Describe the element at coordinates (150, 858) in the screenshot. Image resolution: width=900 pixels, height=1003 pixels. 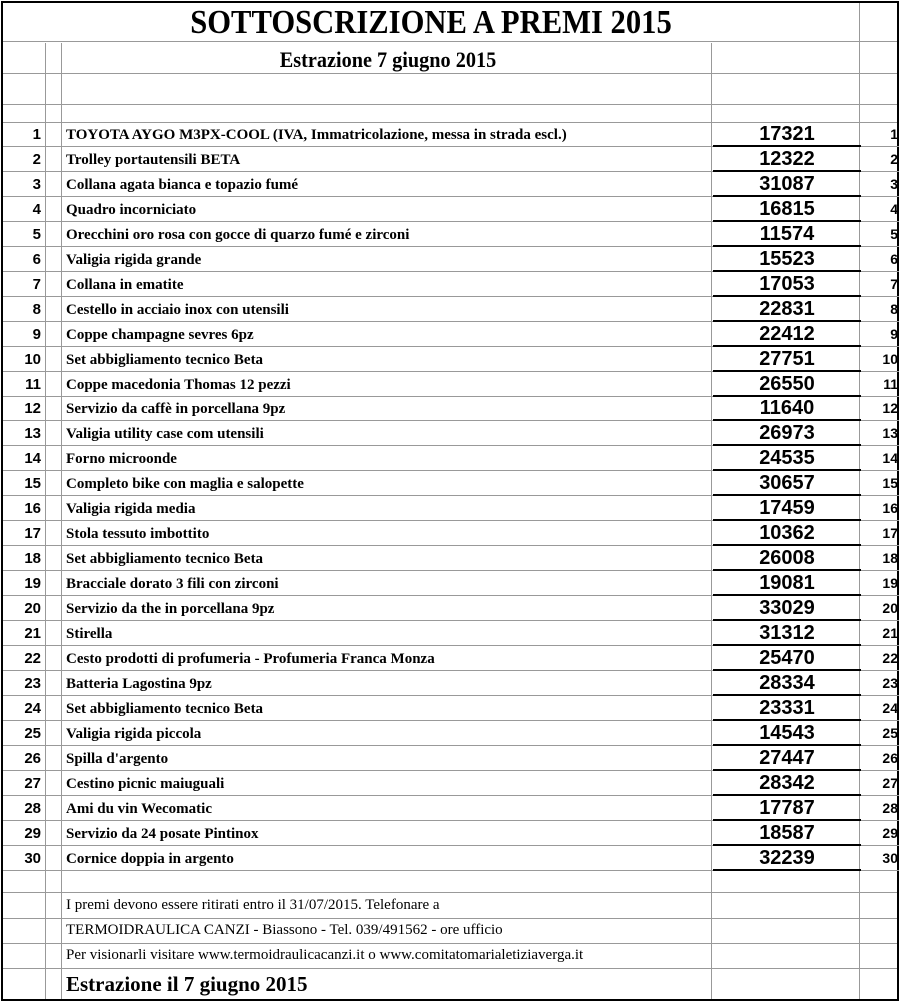
I see `prize-description: Cornice doppia in argento` at that location.